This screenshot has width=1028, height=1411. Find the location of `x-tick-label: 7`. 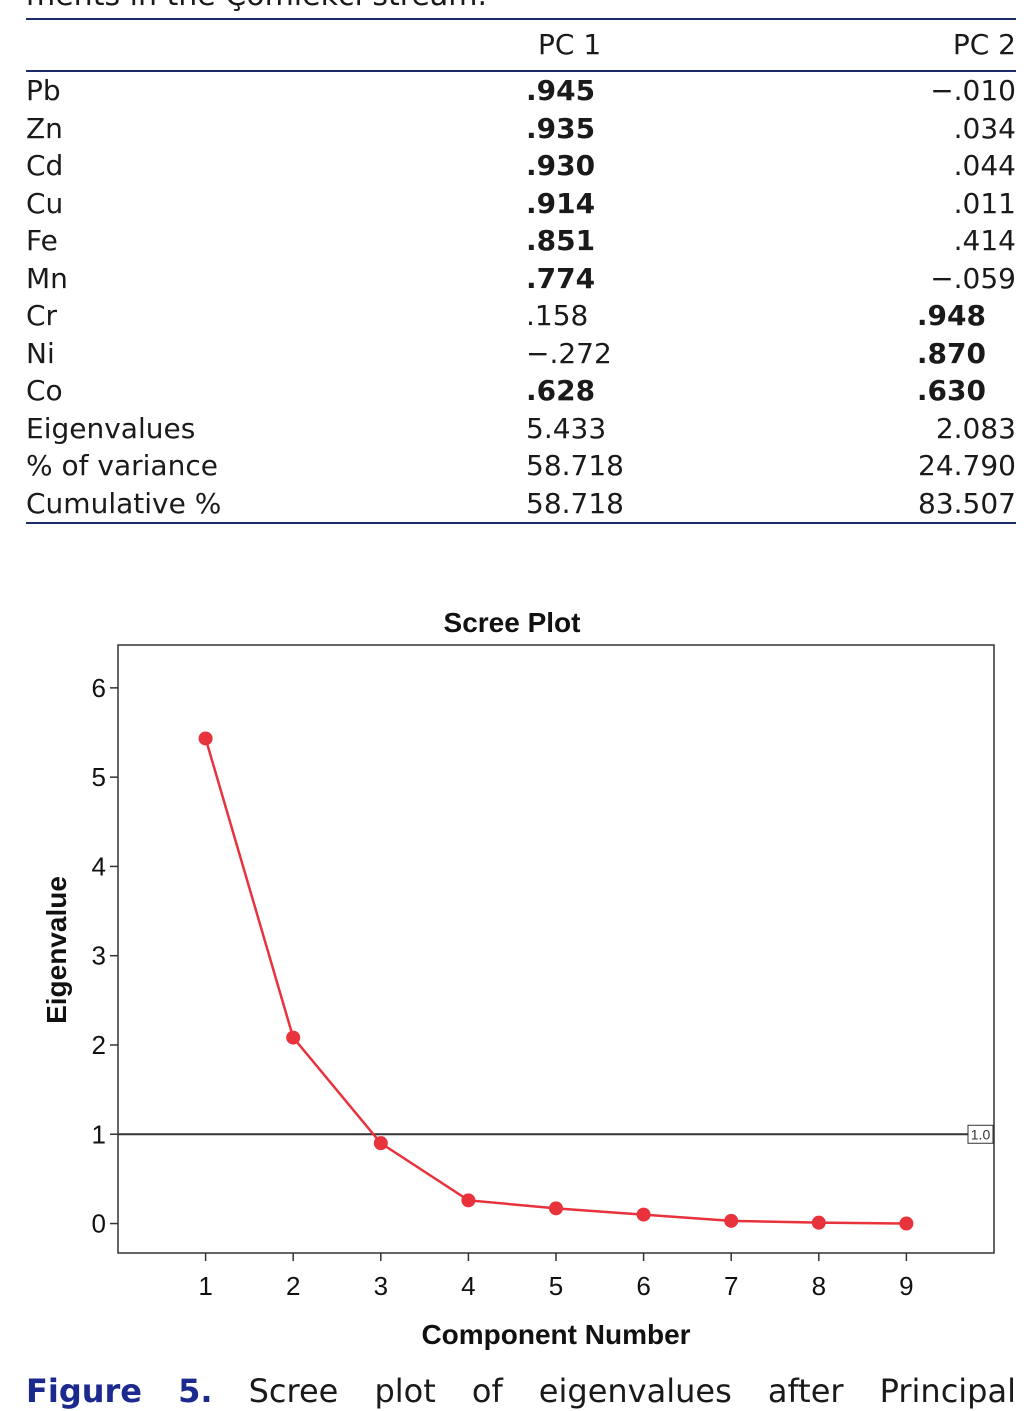

x-tick-label: 7 is located at coordinates (731, 1286).